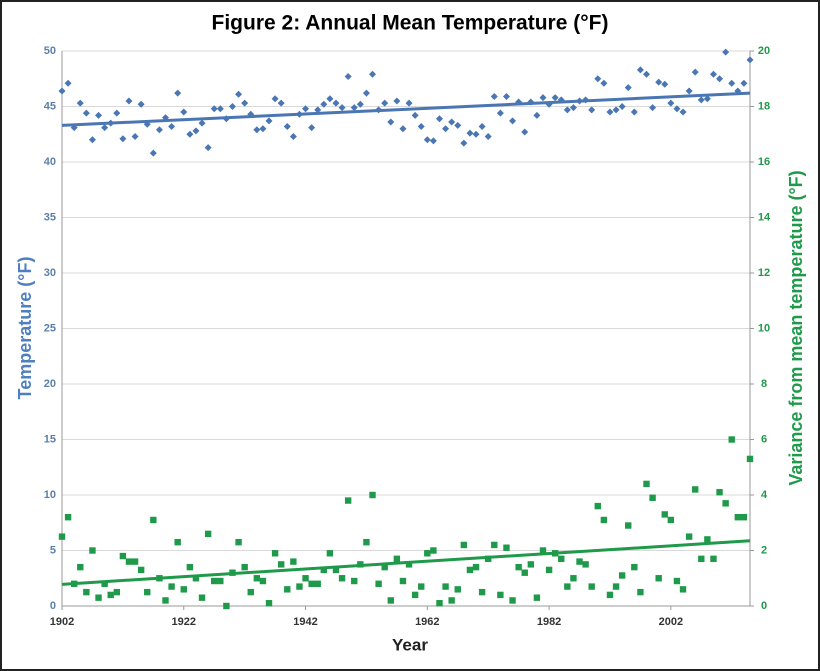  I want to click on y-tick-label: 0, so click(53, 606).